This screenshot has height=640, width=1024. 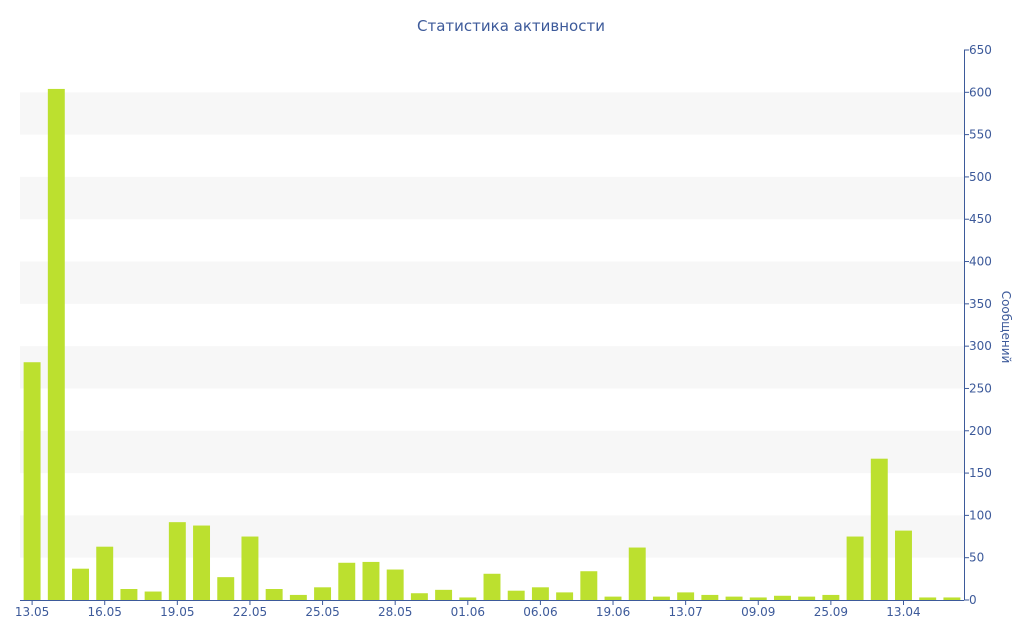 I want to click on y-tick-label: 450, so click(x=980, y=219).